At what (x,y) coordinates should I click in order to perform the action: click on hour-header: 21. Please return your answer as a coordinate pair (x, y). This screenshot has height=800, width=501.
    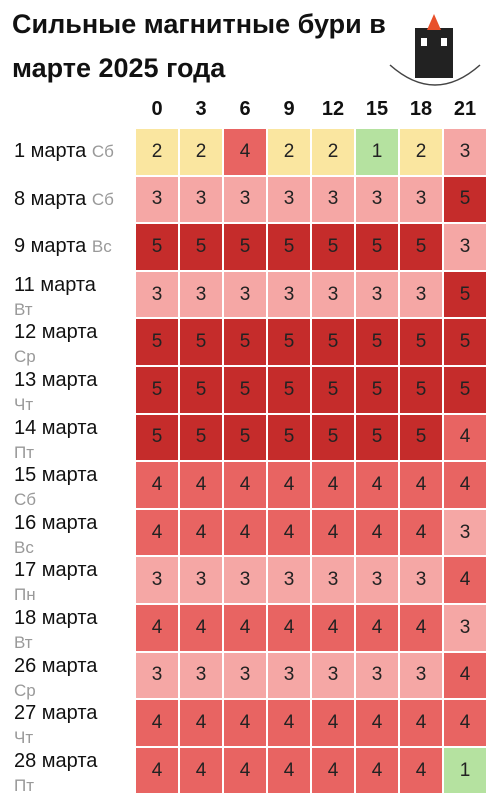
    Looking at the image, I should click on (465, 109).